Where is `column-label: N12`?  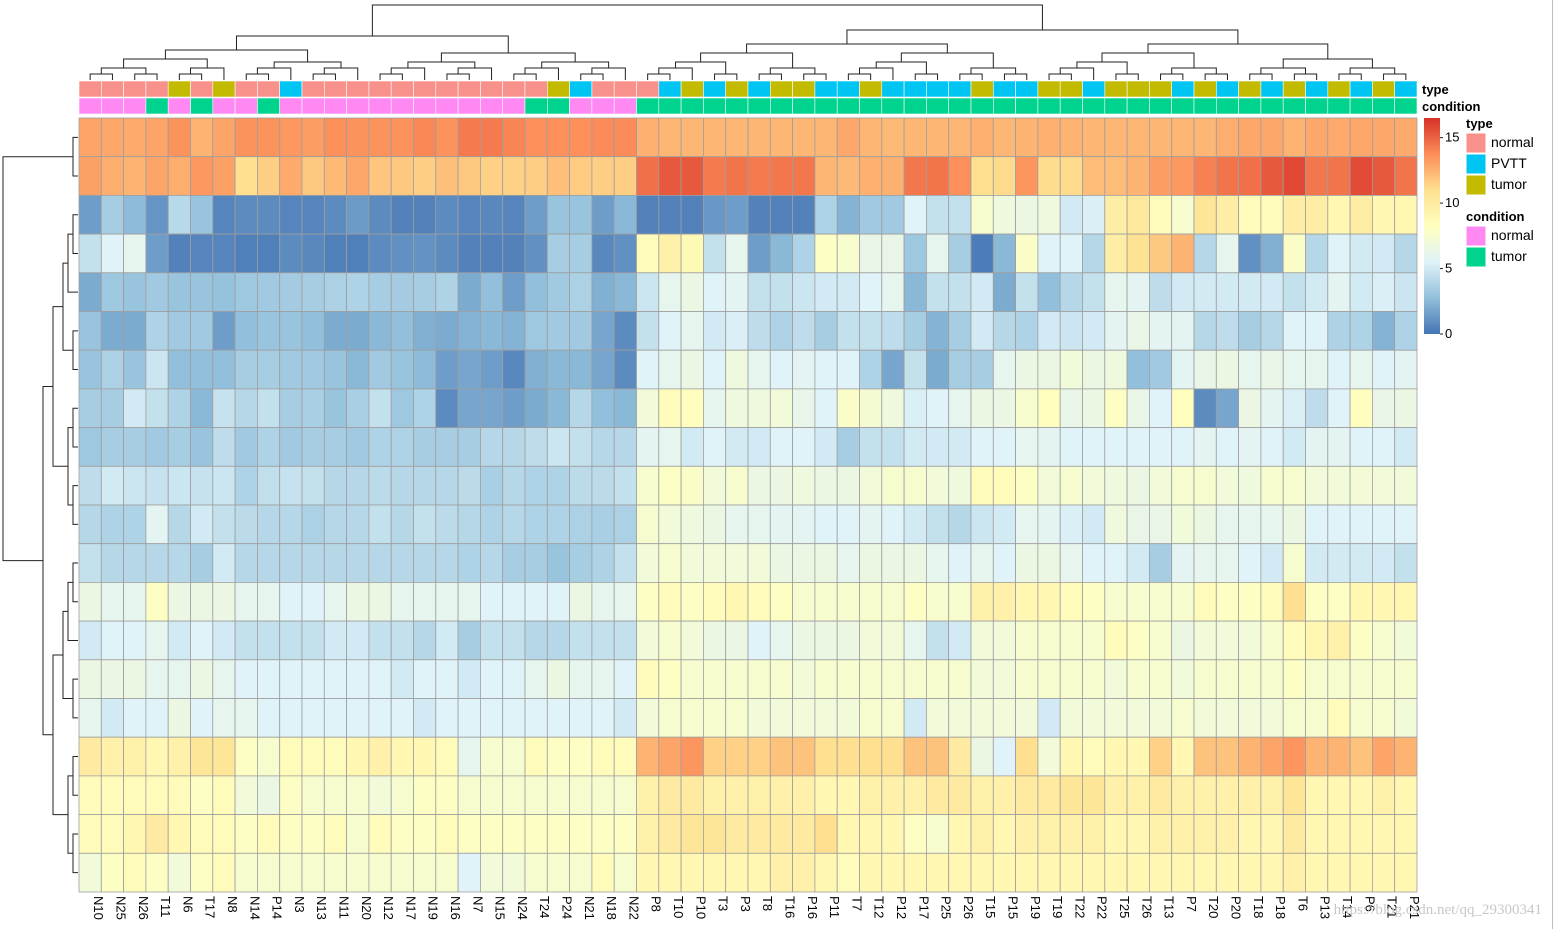
column-label: N12 is located at coordinates (388, 908).